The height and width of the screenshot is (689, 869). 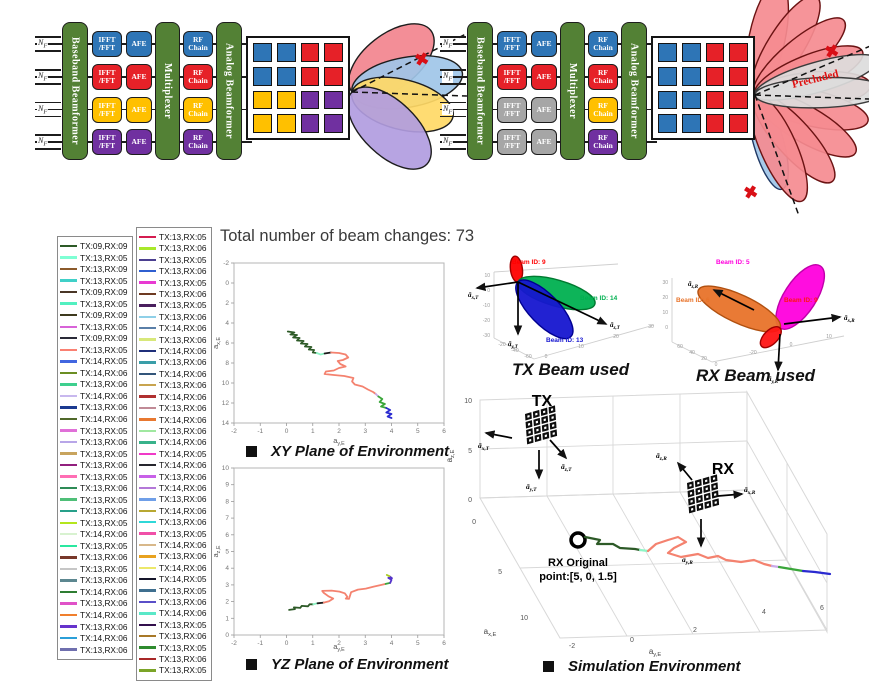 I want to click on ifft-fft-block: IFFT /FFT, so click(x=512, y=77).